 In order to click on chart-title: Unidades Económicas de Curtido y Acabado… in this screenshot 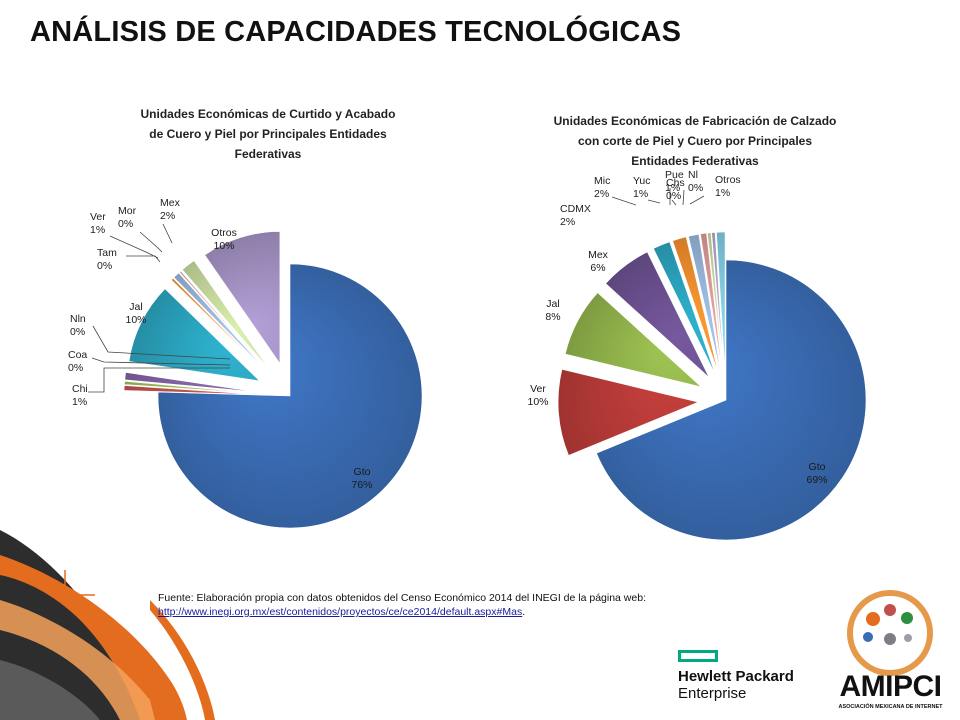, I will do `click(268, 134)`.